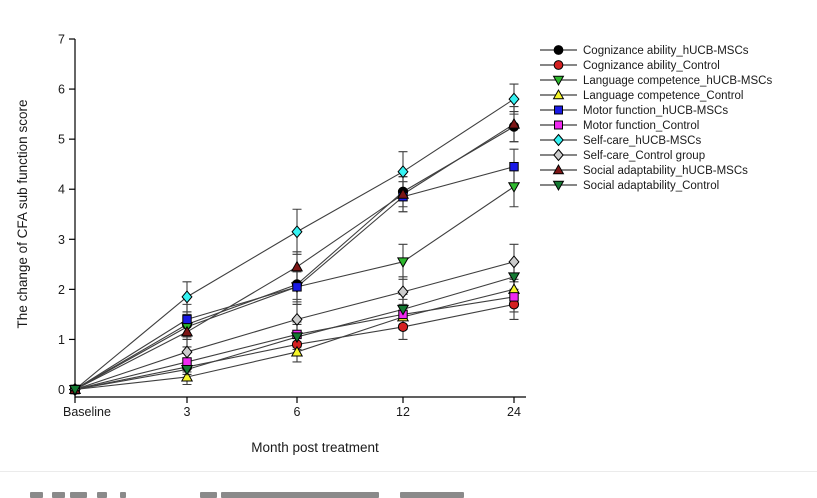 The height and width of the screenshot is (498, 817). Describe the element at coordinates (408, 471) in the screenshot. I see `section-divider` at that location.